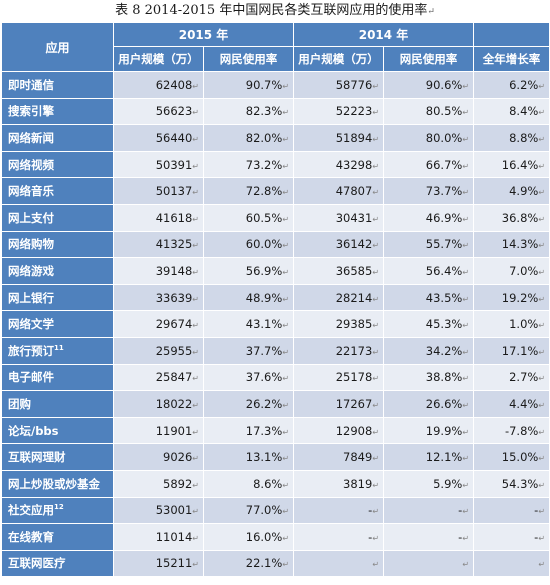  Describe the element at coordinates (31, 270) in the screenshot. I see `app-name-text: 网络游戏` at that location.